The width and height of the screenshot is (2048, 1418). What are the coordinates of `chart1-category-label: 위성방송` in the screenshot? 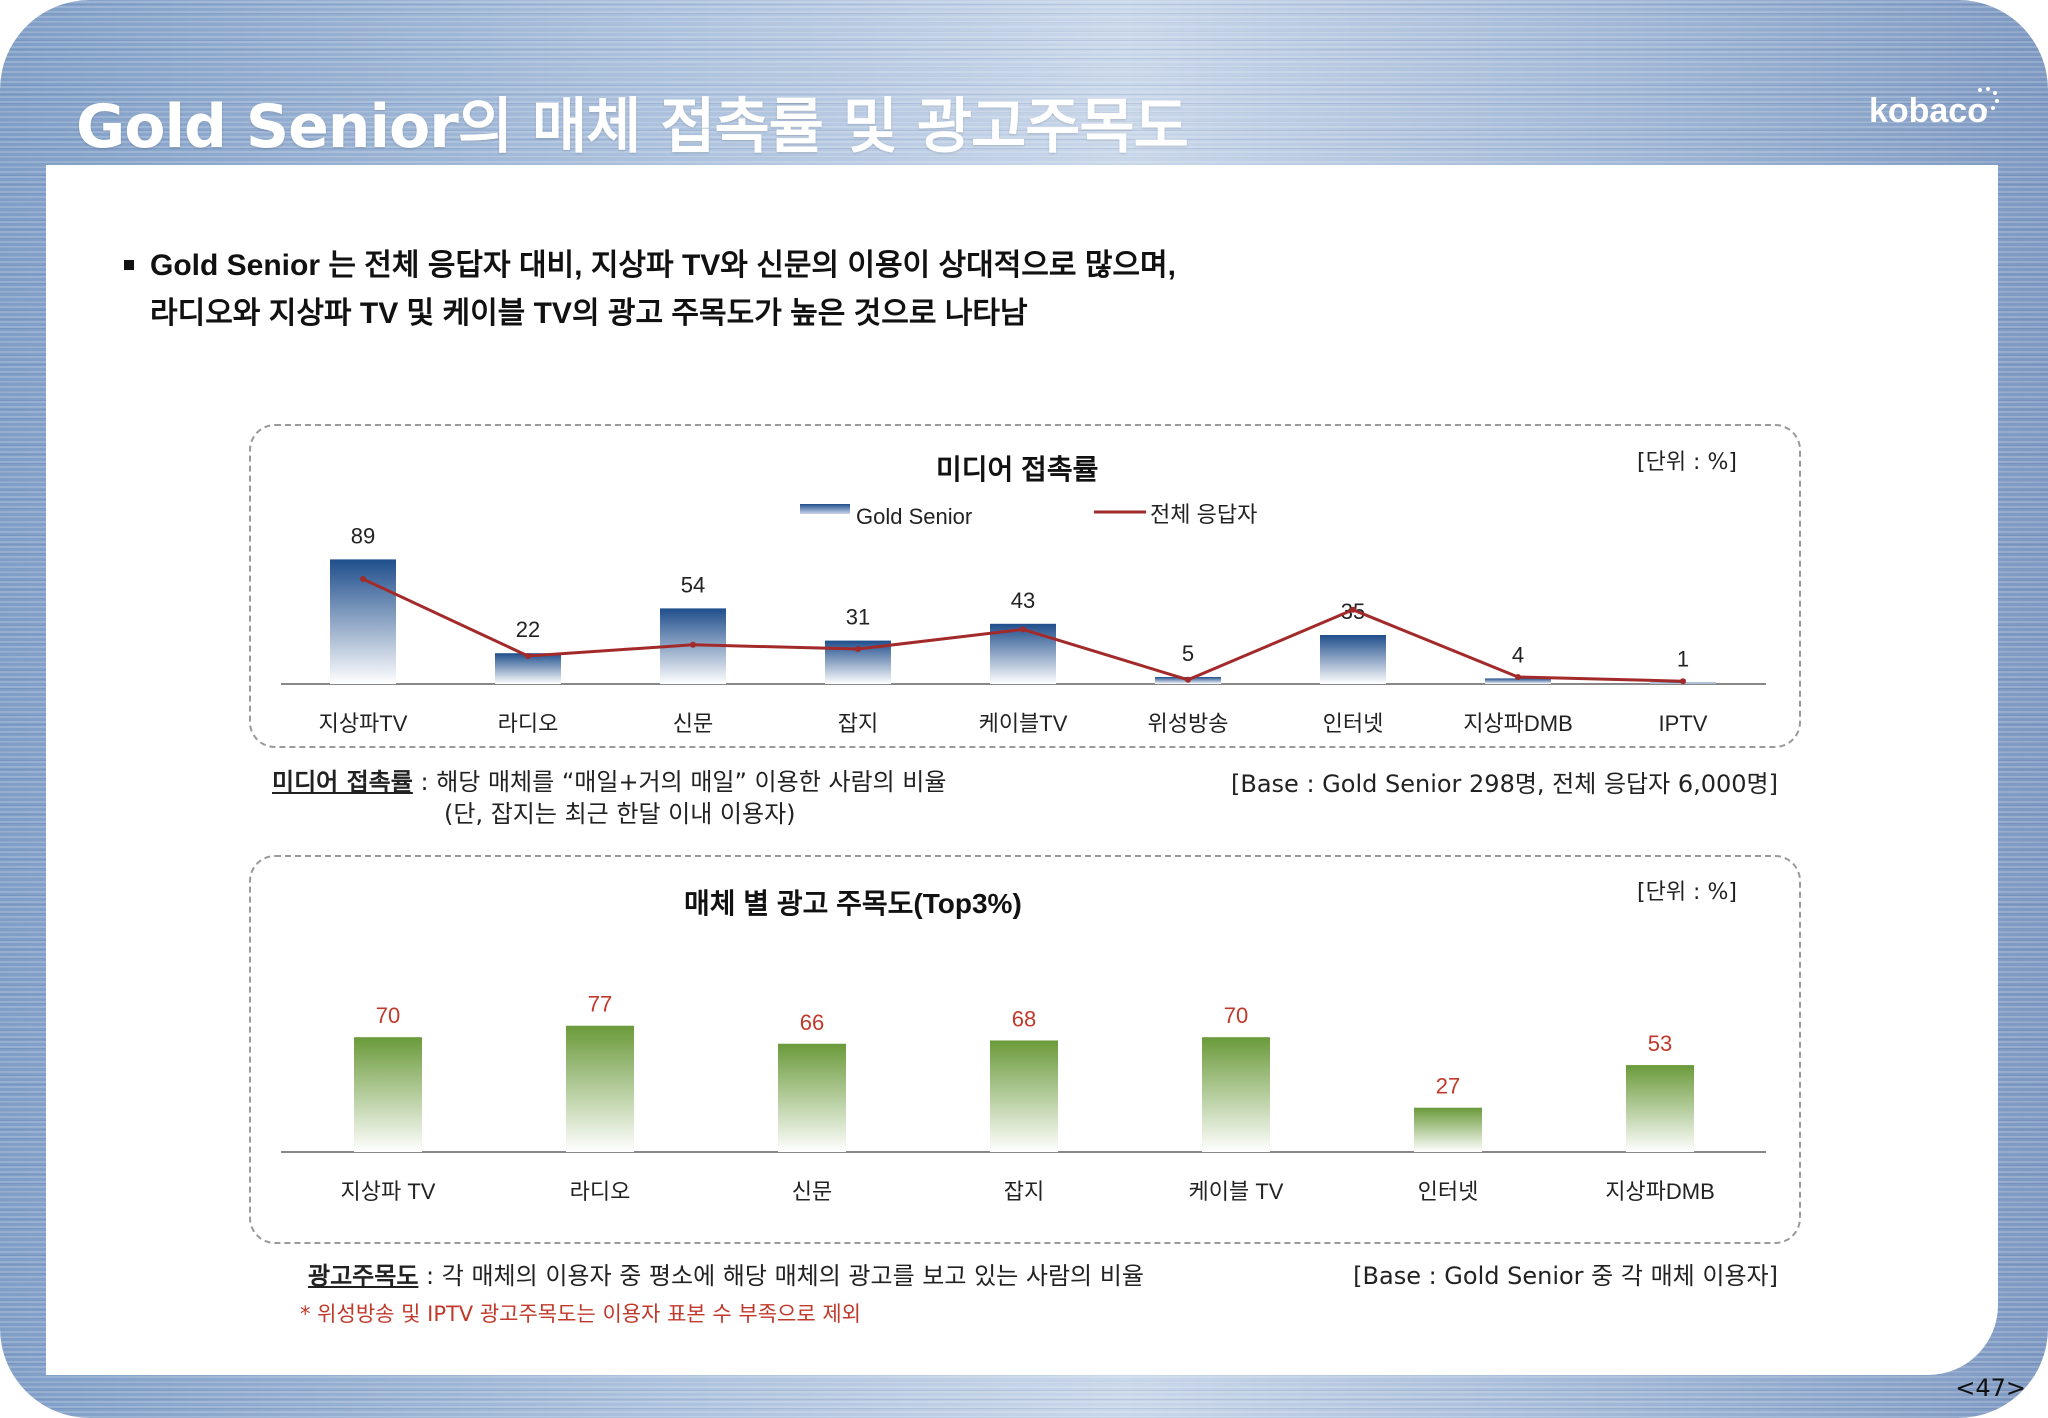 It's located at (1188, 723).